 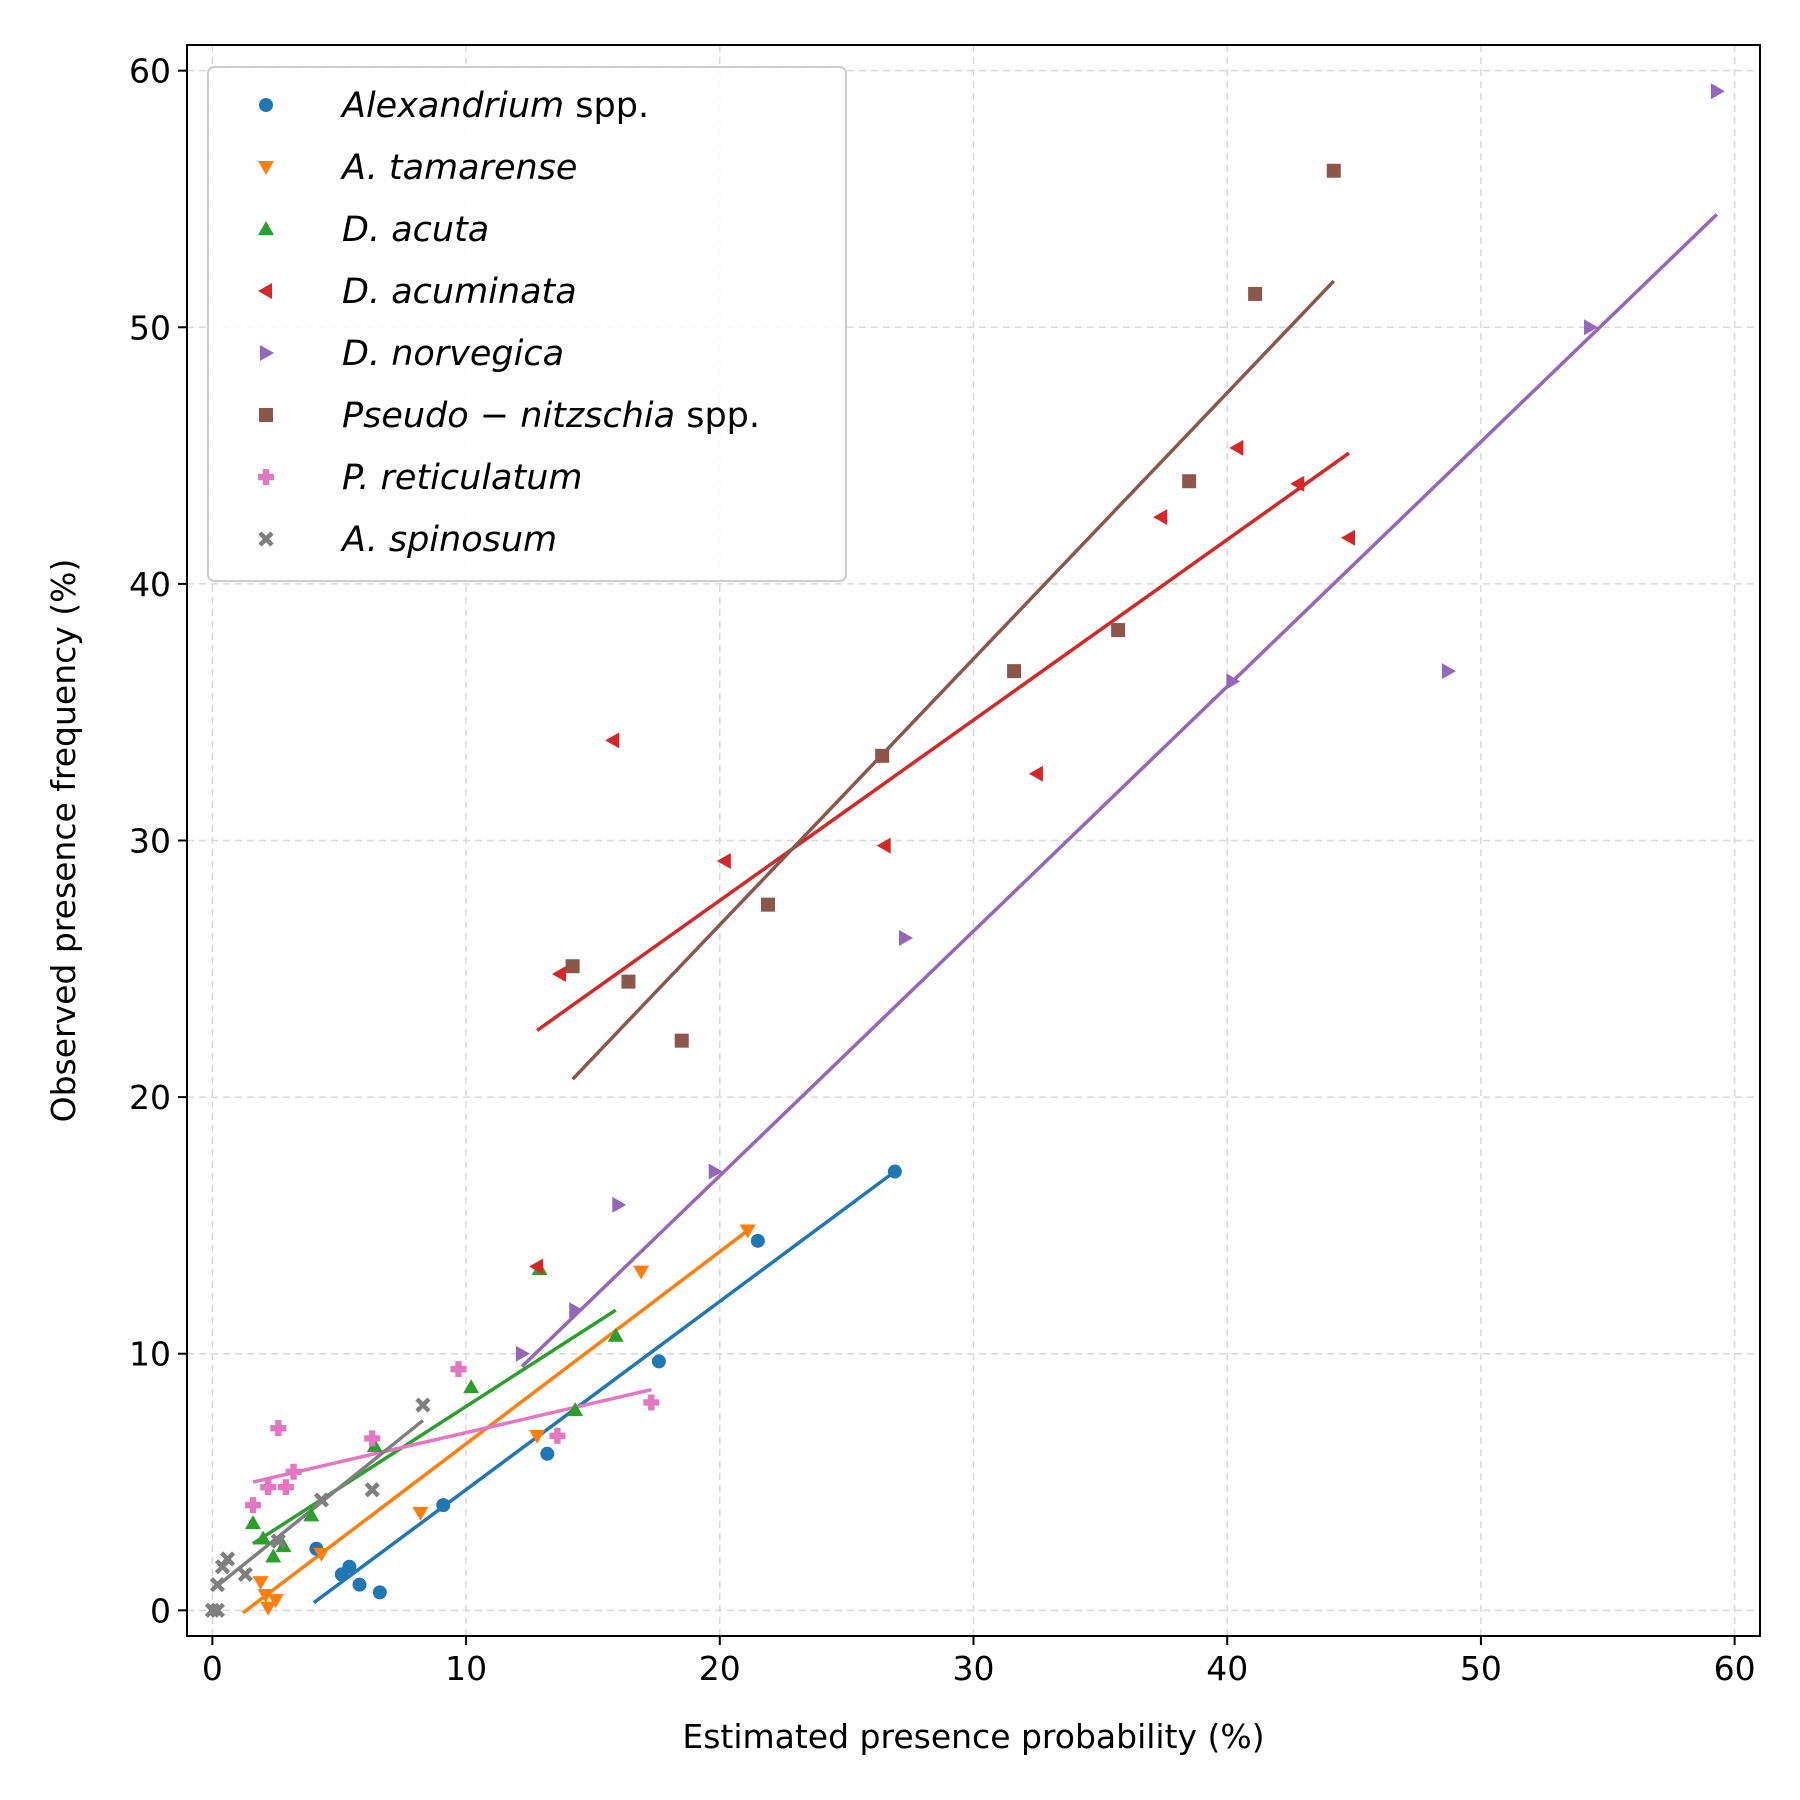 What do you see at coordinates (1481, 1668) in the screenshot?
I see `x-tick-label: 50` at bounding box center [1481, 1668].